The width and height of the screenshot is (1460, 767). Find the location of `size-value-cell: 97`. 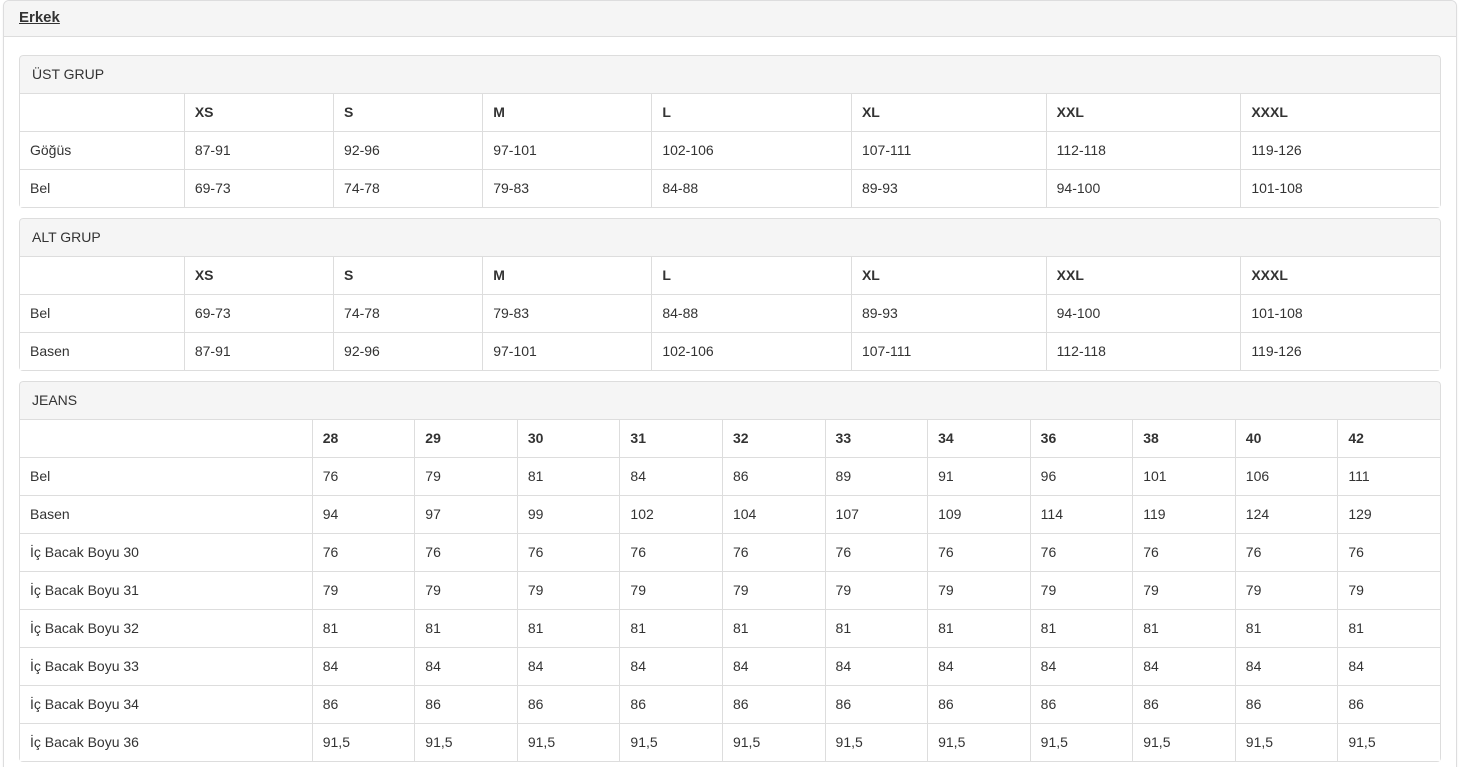

size-value-cell: 97 is located at coordinates (466, 514).